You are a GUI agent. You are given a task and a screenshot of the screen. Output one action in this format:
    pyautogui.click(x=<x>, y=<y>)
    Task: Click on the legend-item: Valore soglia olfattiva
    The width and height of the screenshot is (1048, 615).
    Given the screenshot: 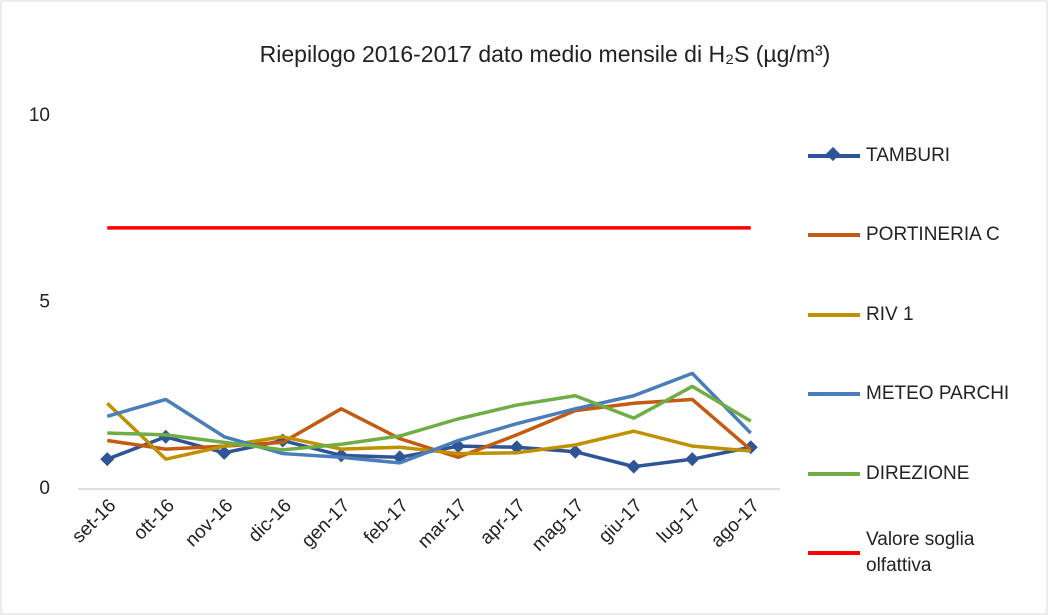 What is the action you would take?
    pyautogui.click(x=922, y=553)
    